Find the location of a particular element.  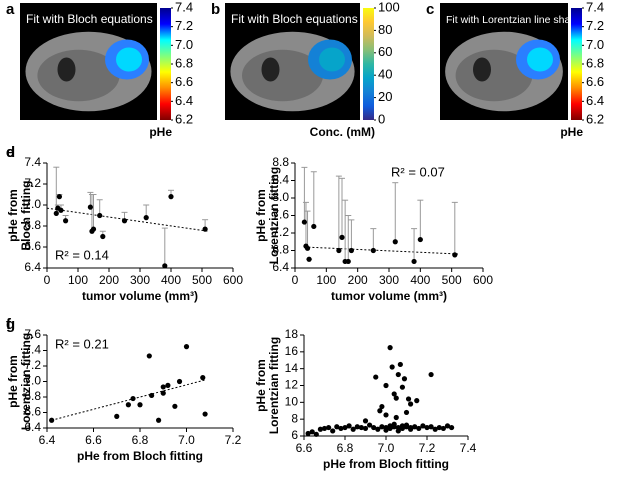

x-tick-label: 7.2 is located at coordinates (233, 440).